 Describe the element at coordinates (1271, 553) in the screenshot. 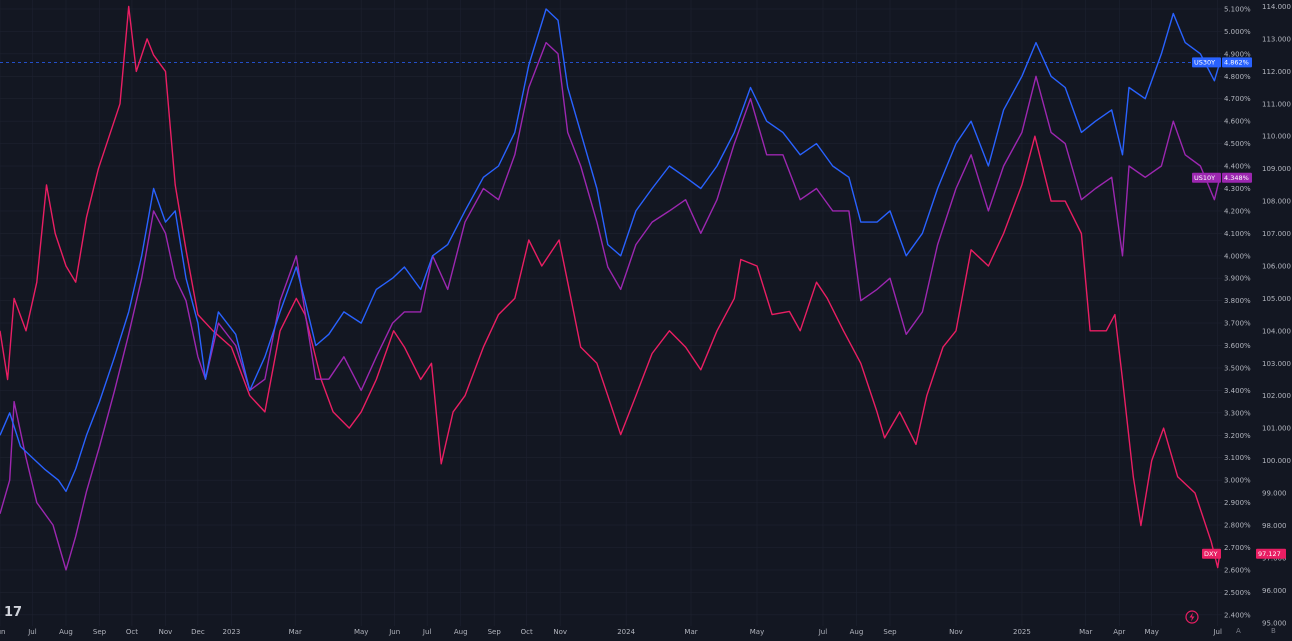

I see `series-value-tag-dxy` at that location.